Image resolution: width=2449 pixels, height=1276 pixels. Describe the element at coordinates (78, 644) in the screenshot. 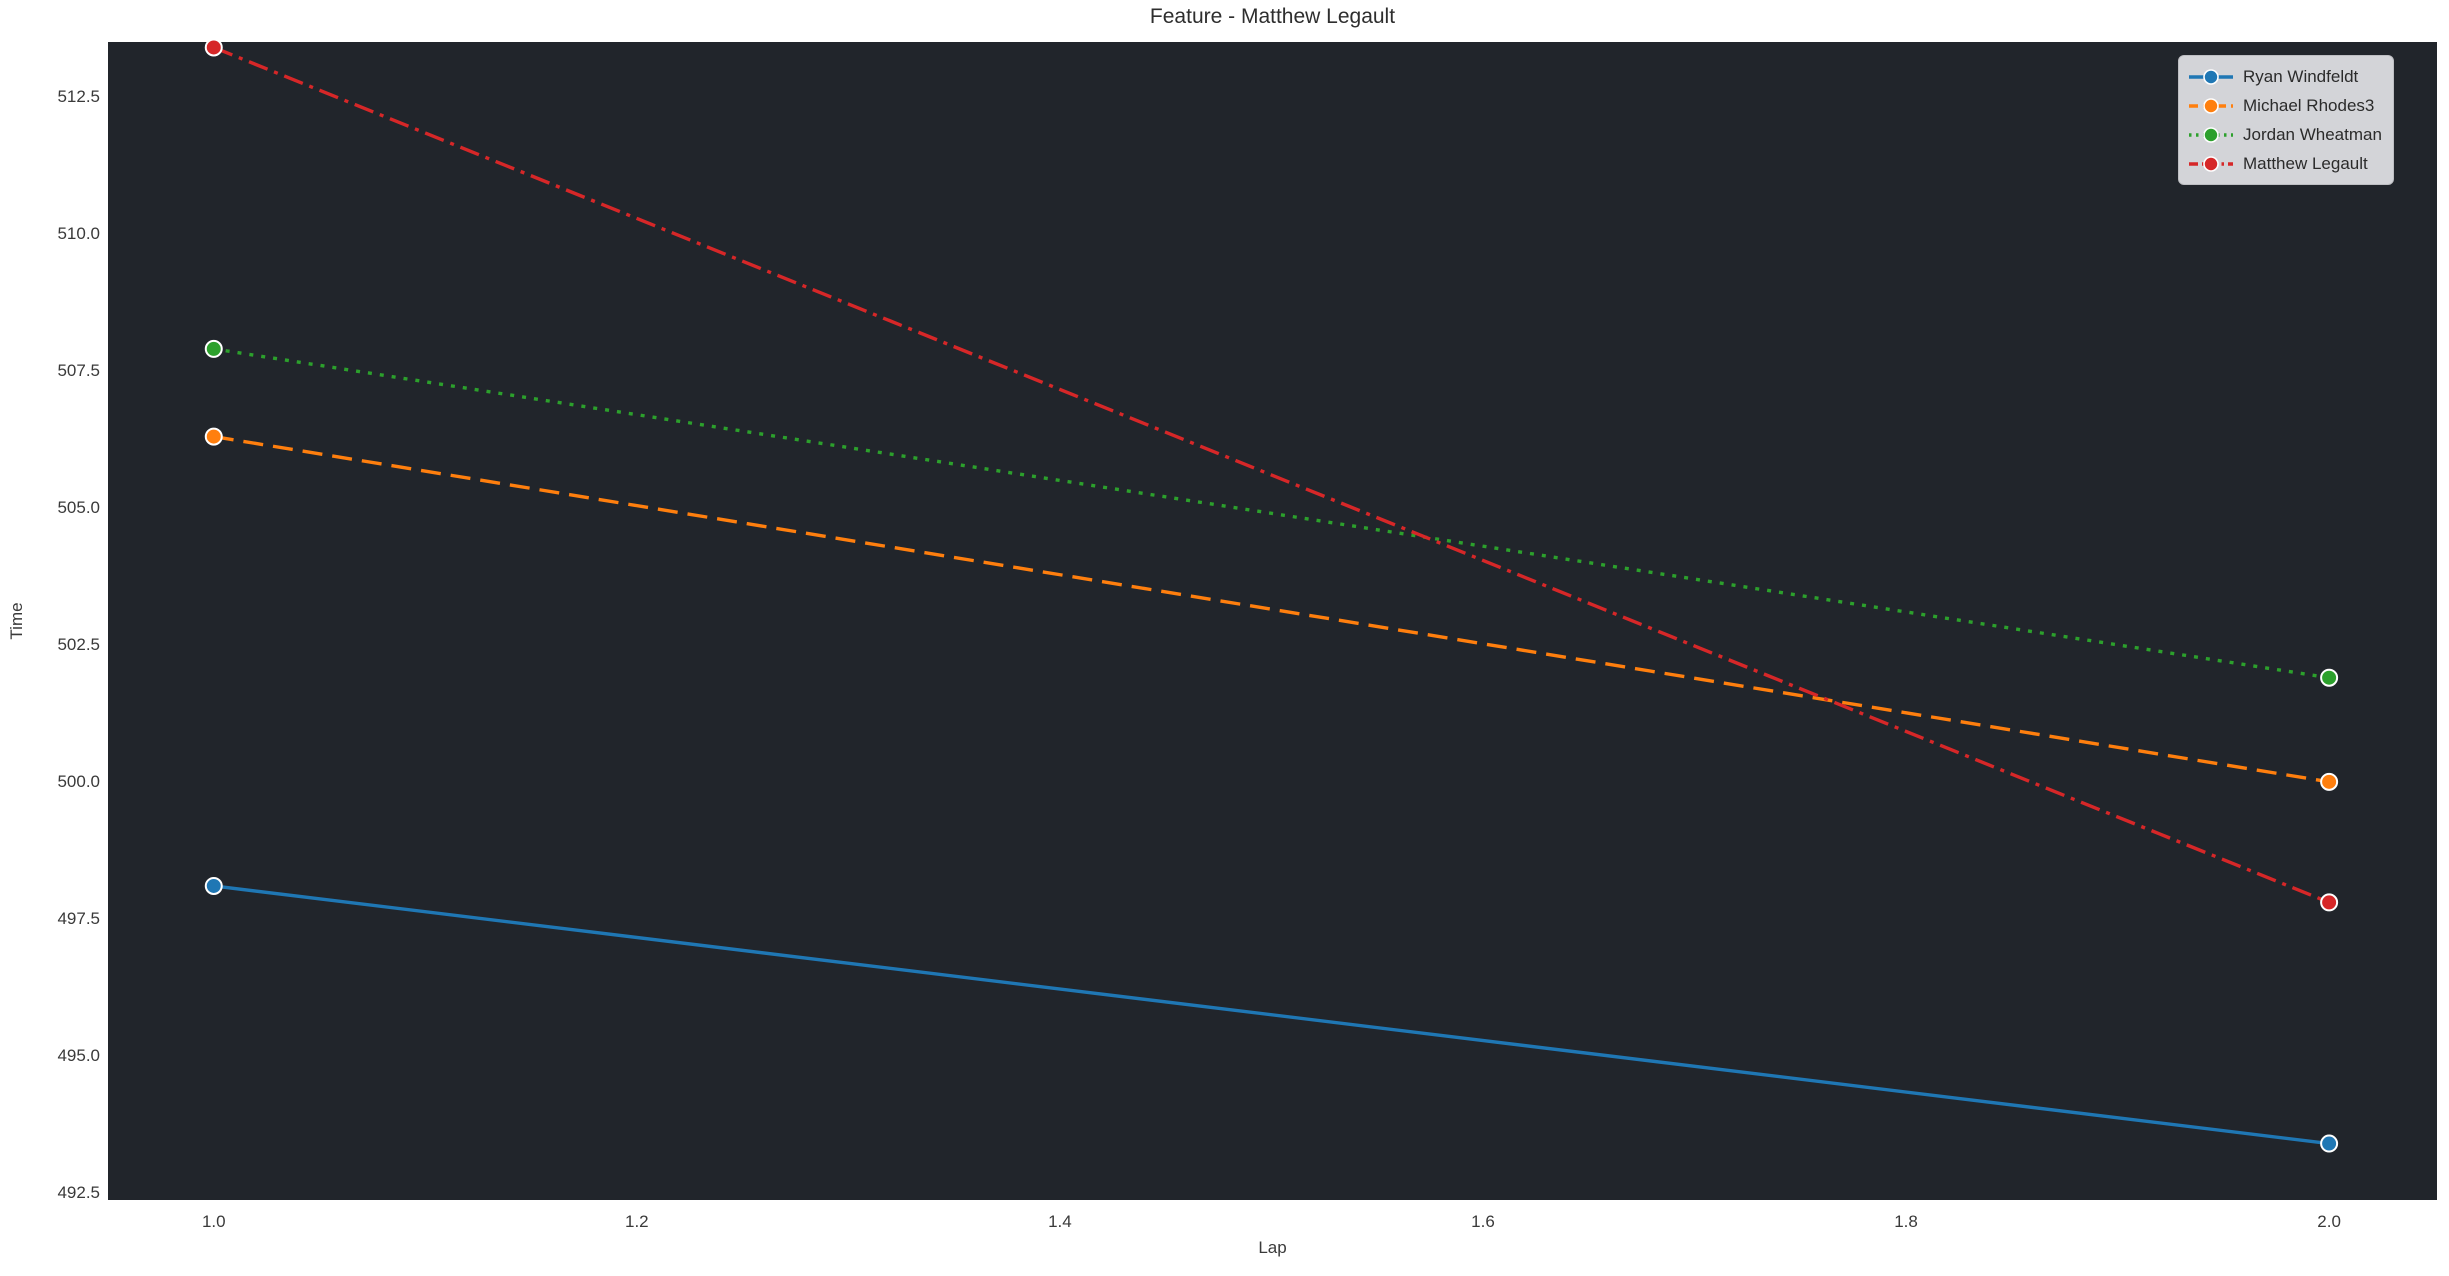

I see `y-tick-label: 502.5` at that location.